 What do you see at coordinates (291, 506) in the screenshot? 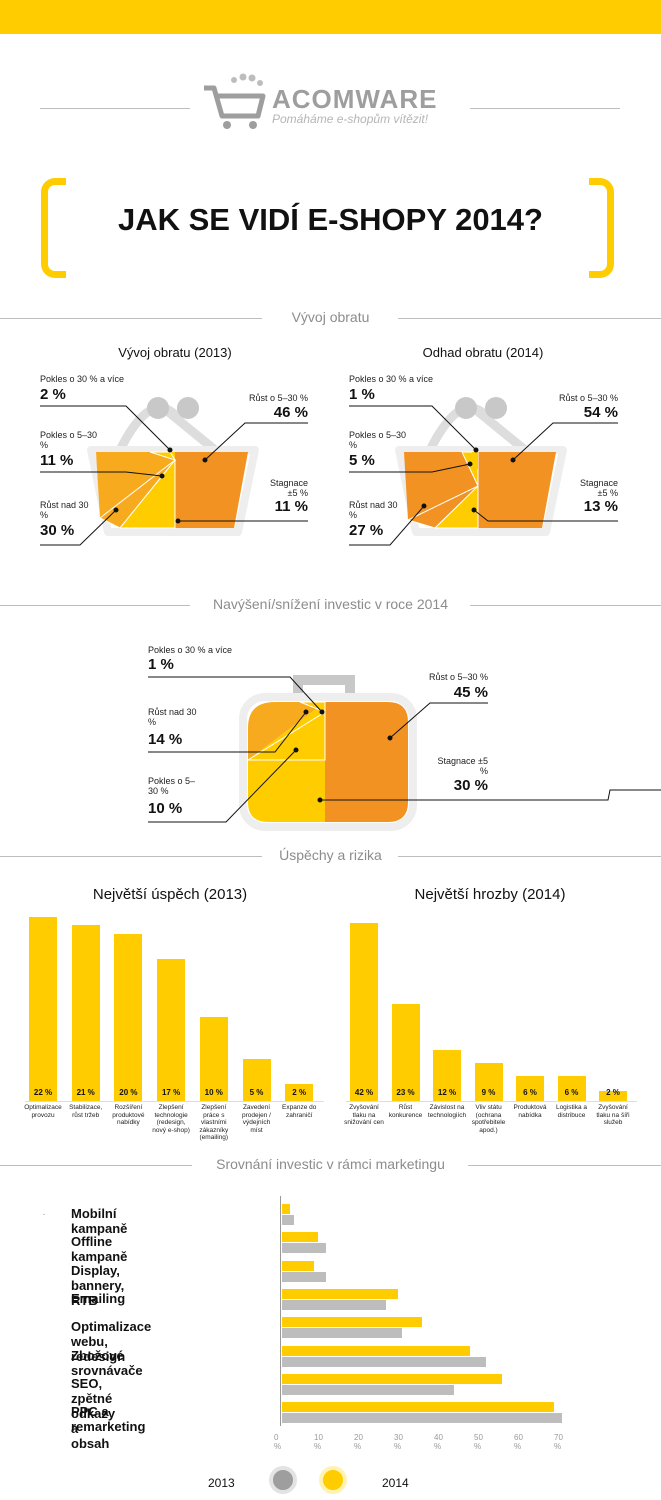
I see `value-stagnation-2013: 11 %` at bounding box center [291, 506].